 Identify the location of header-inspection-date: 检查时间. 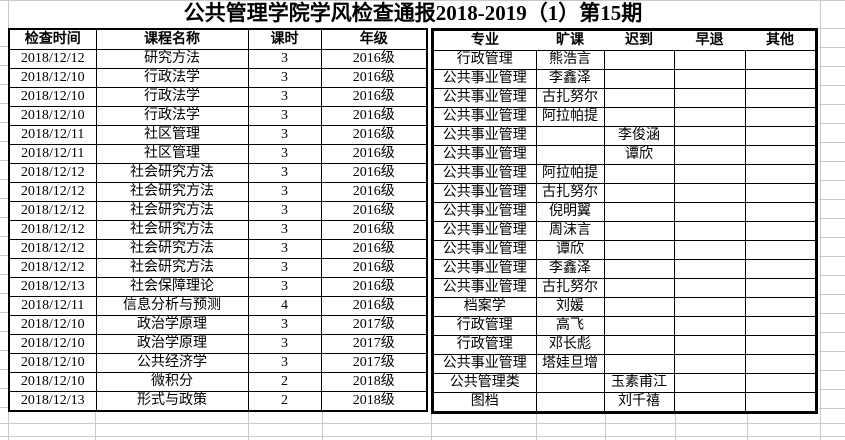
(53, 40).